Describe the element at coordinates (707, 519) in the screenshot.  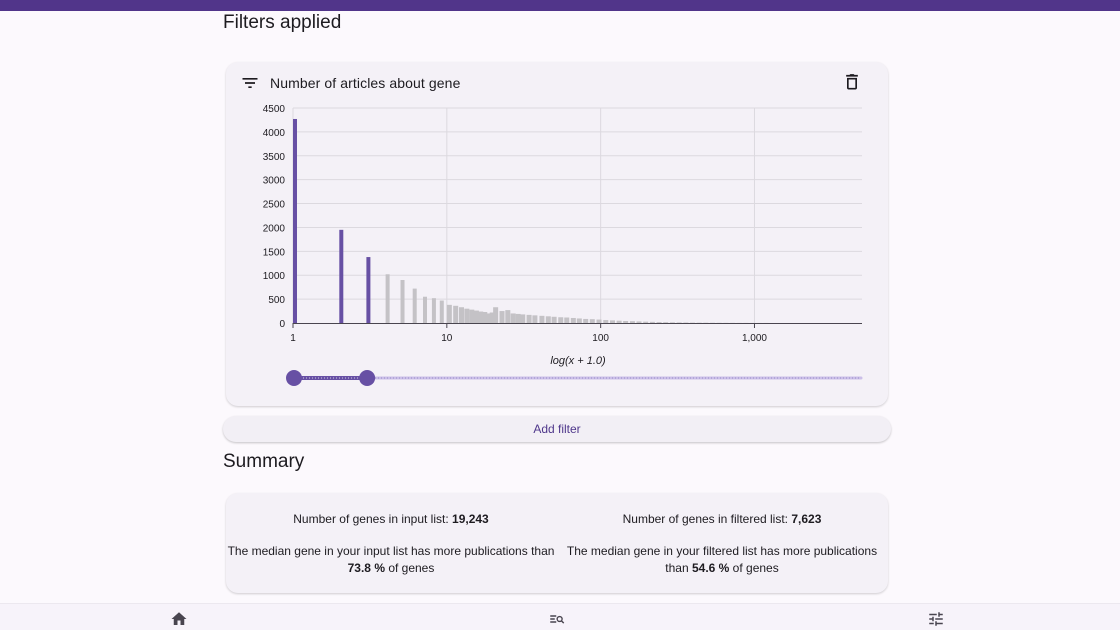
I see `filtered-count-label: Number of genes in filtered list:` at that location.